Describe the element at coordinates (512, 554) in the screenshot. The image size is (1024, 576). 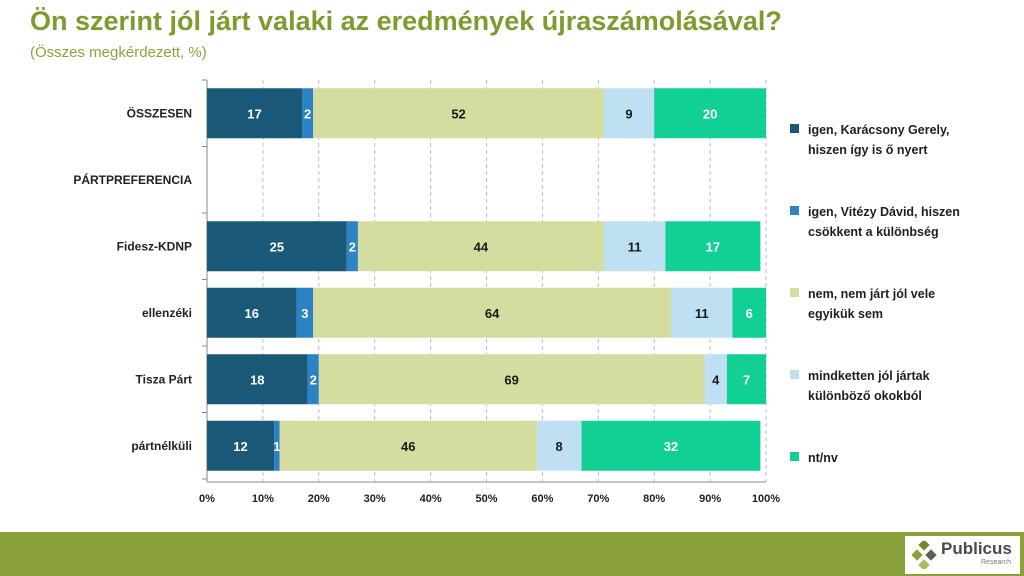
I see `footer-bar` at that location.